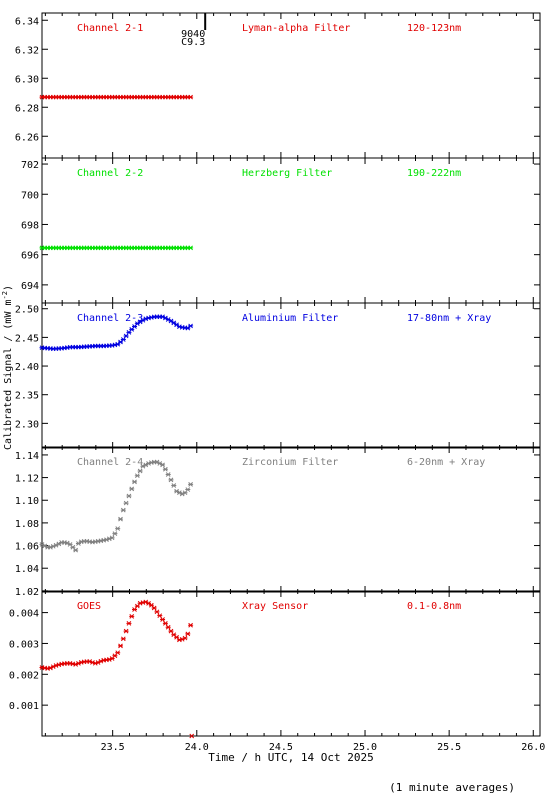  I want to click on x-axis-title: Time / h UTC, 14 Oct 2025, so click(291, 757).